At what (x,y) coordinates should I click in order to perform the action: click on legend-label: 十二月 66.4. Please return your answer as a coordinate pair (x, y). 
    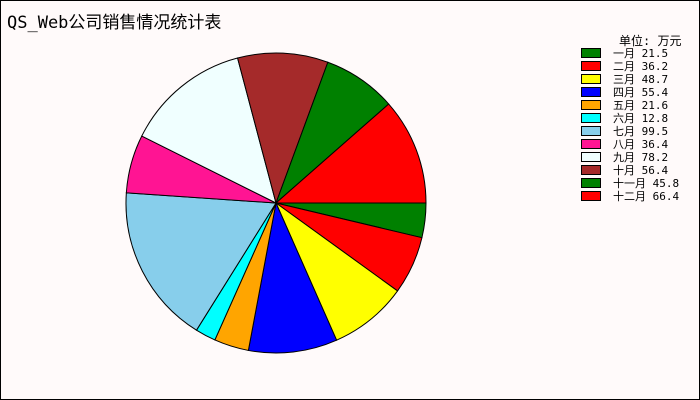
    Looking at the image, I should click on (646, 196).